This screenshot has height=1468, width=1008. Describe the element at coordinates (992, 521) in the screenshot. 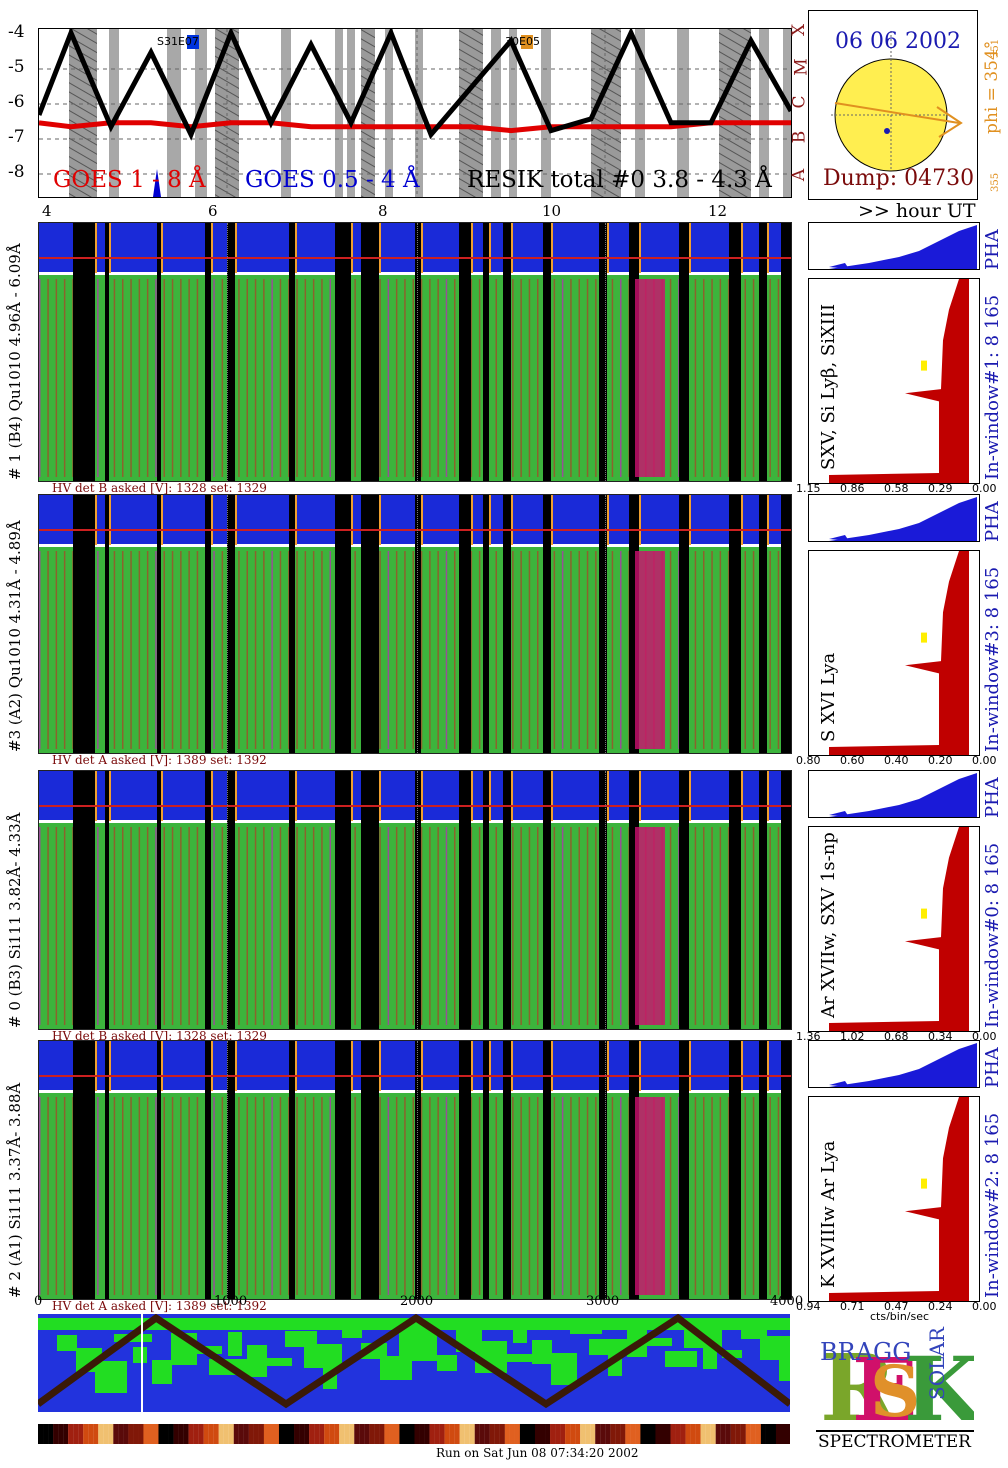

I see `pha-label: PHA` at that location.